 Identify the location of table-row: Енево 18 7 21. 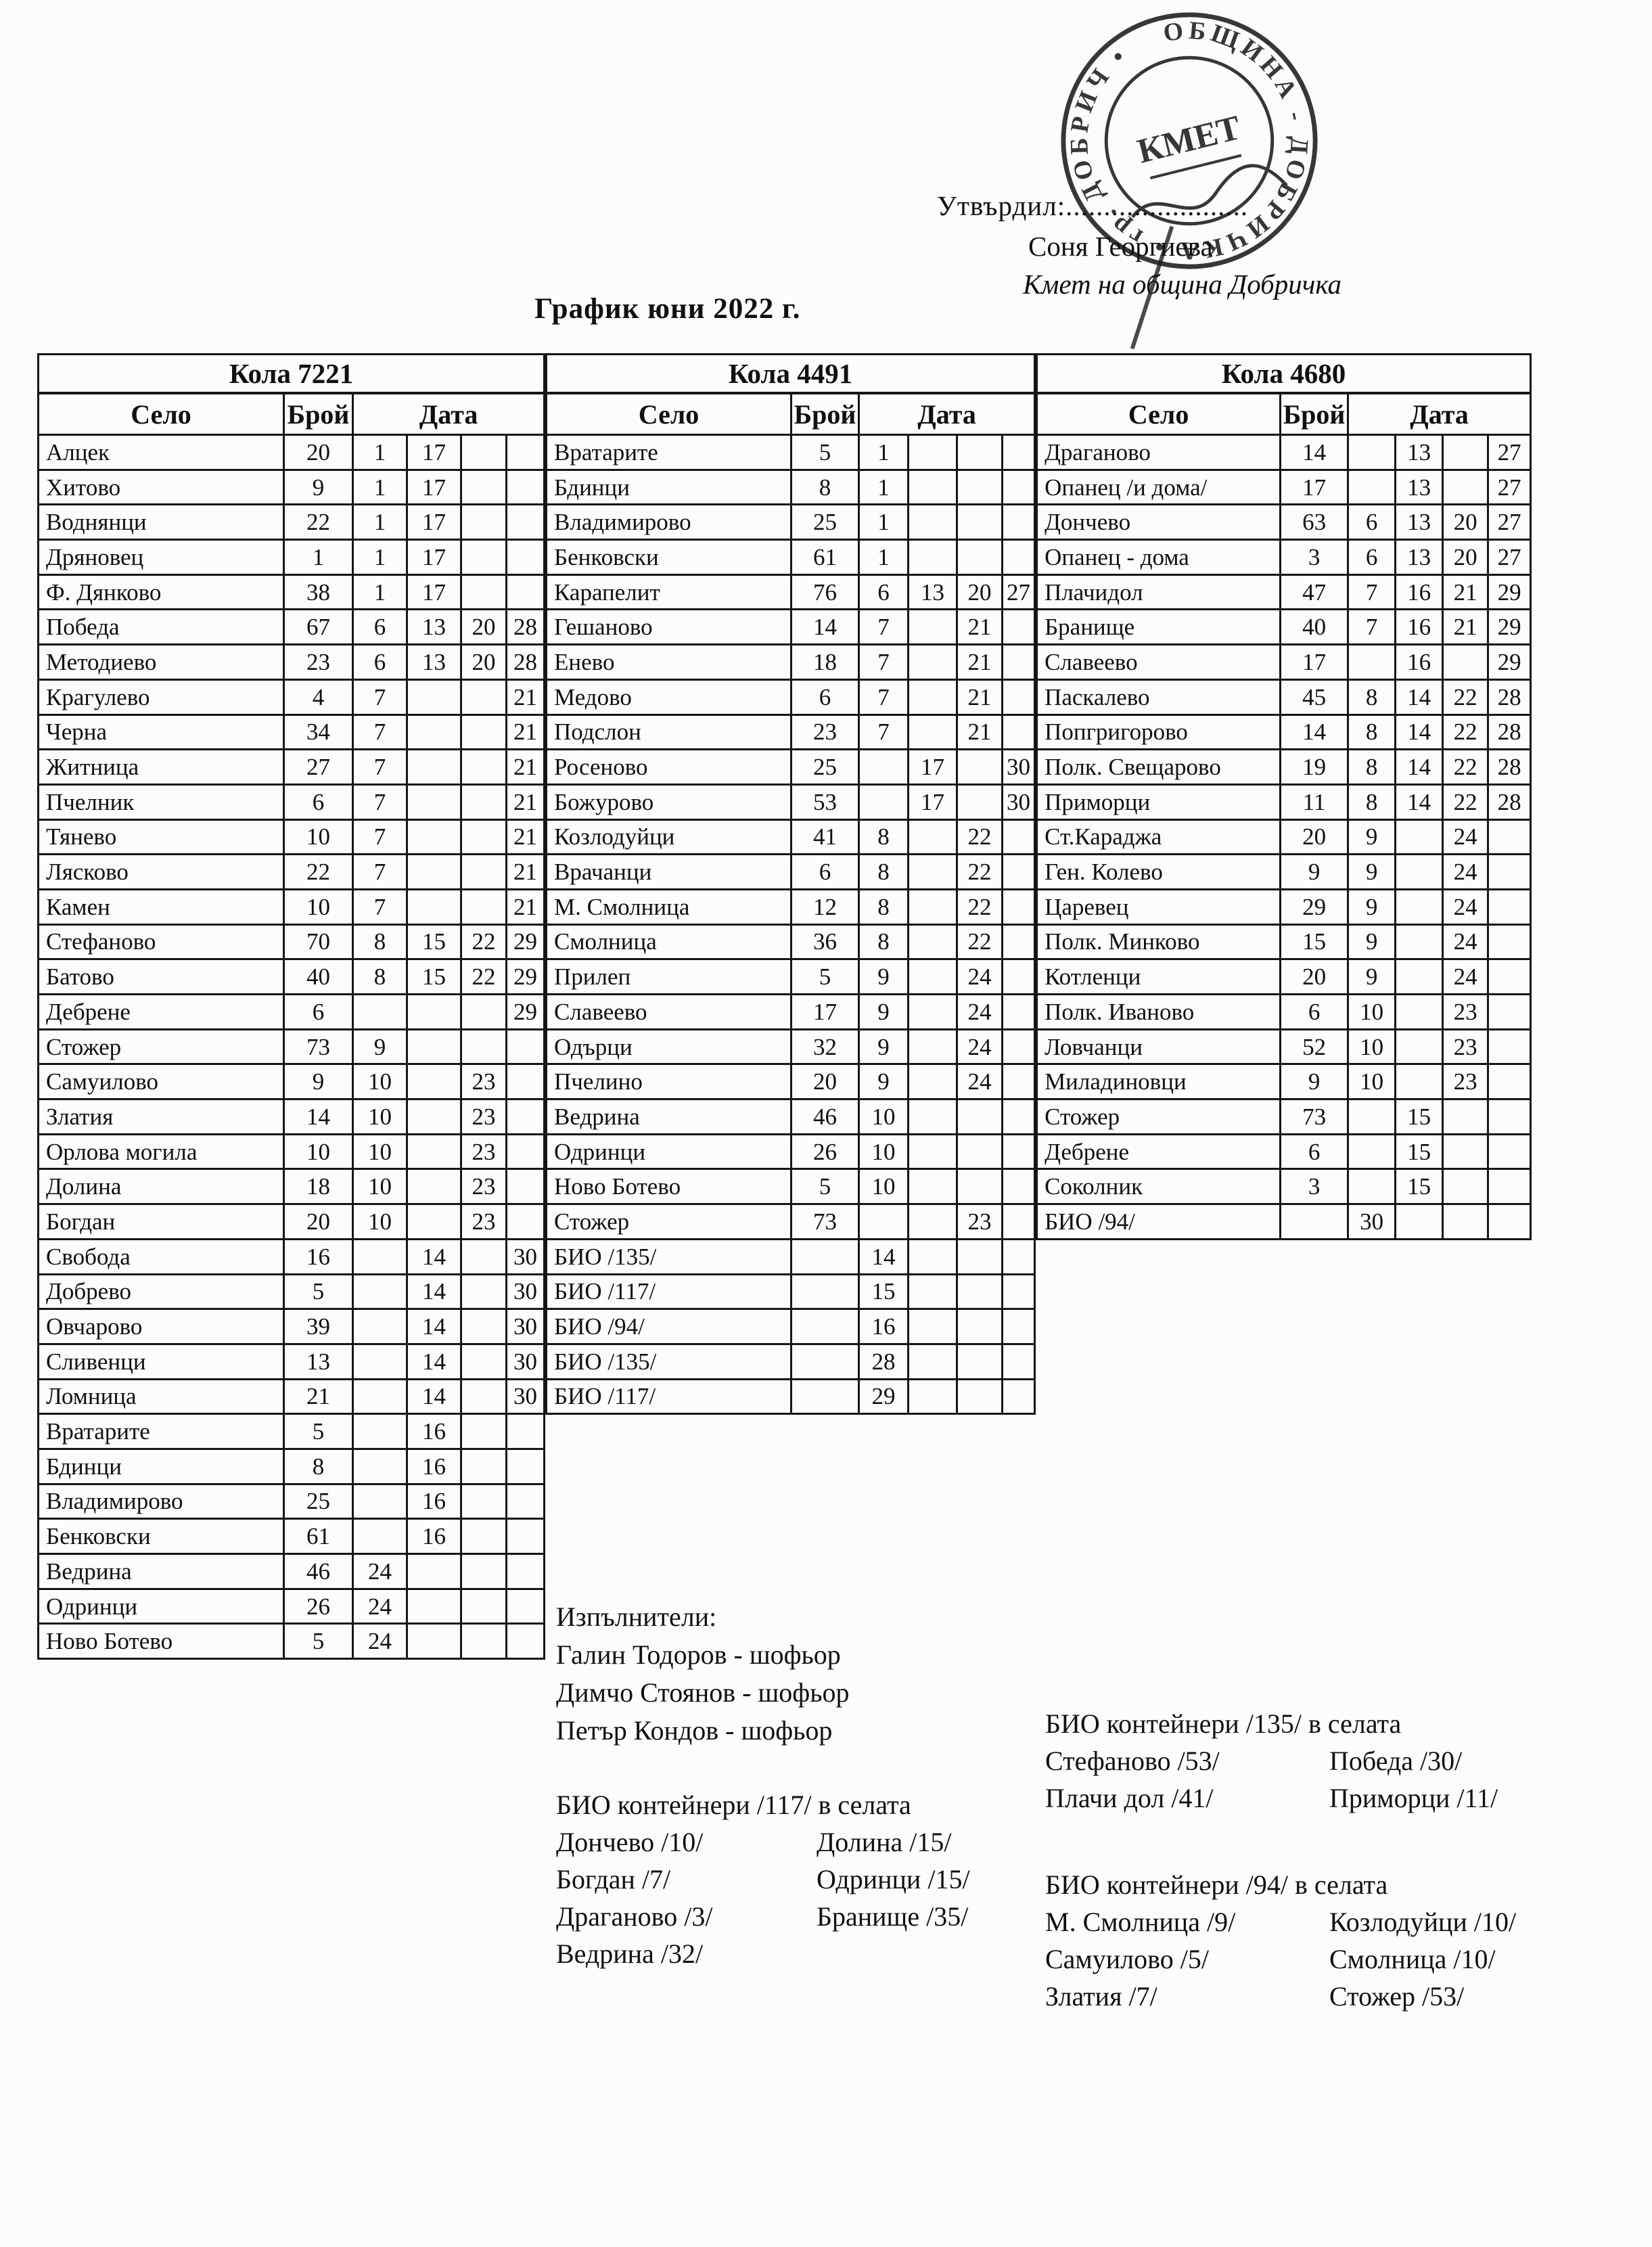
(791, 662).